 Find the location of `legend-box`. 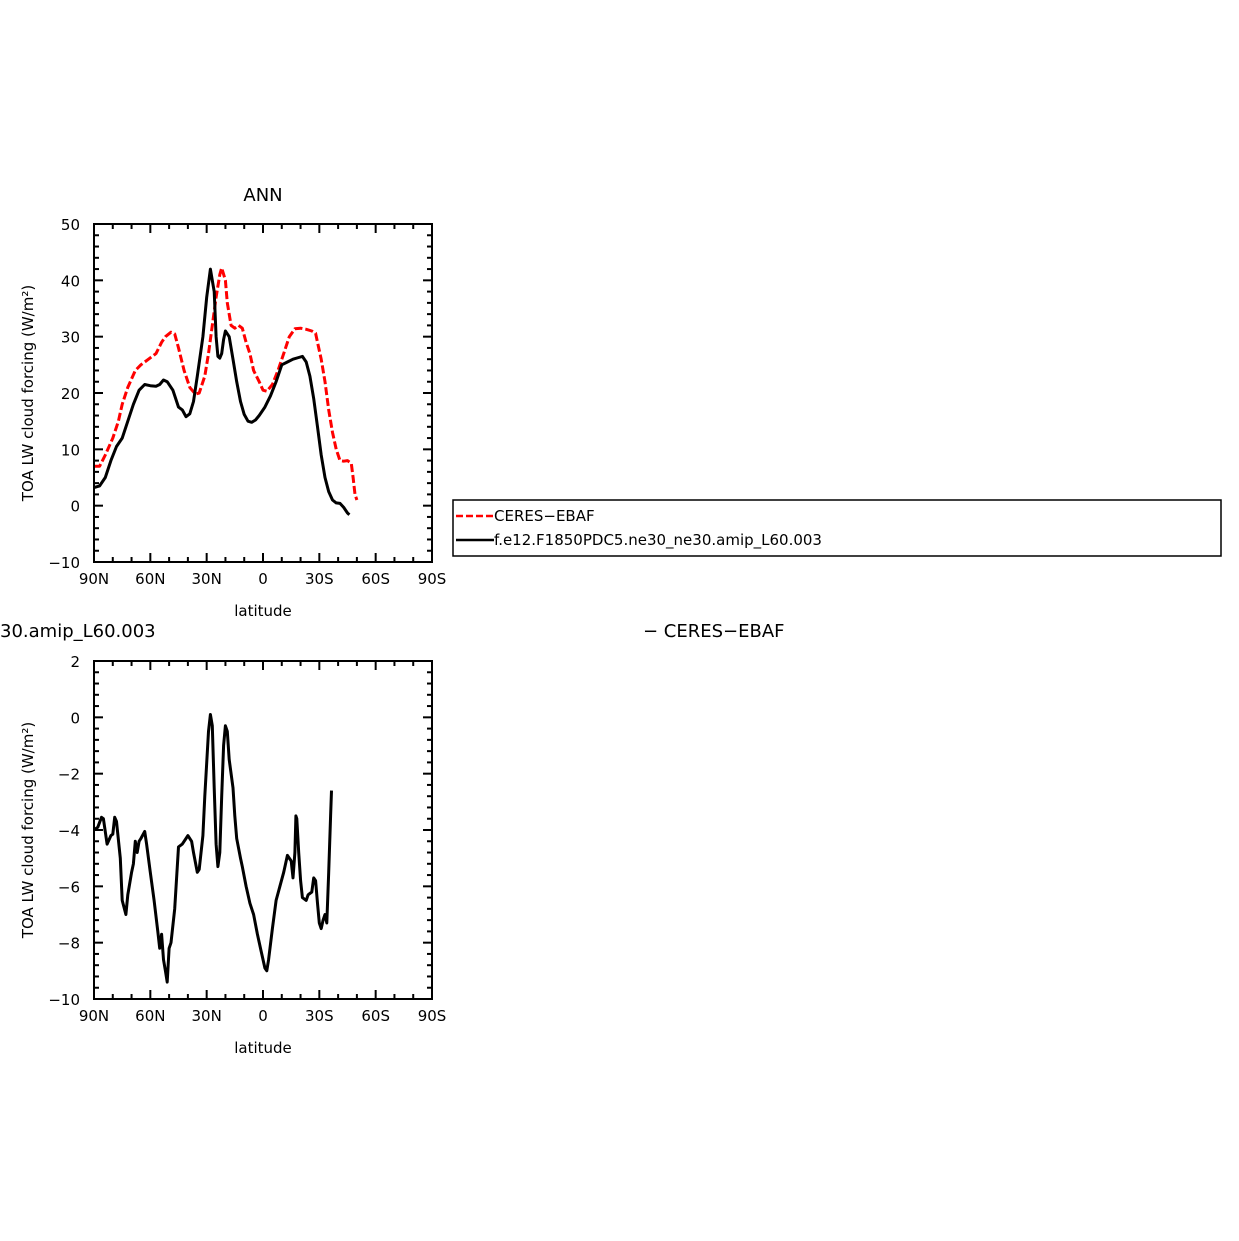

legend-box is located at coordinates (837, 528).